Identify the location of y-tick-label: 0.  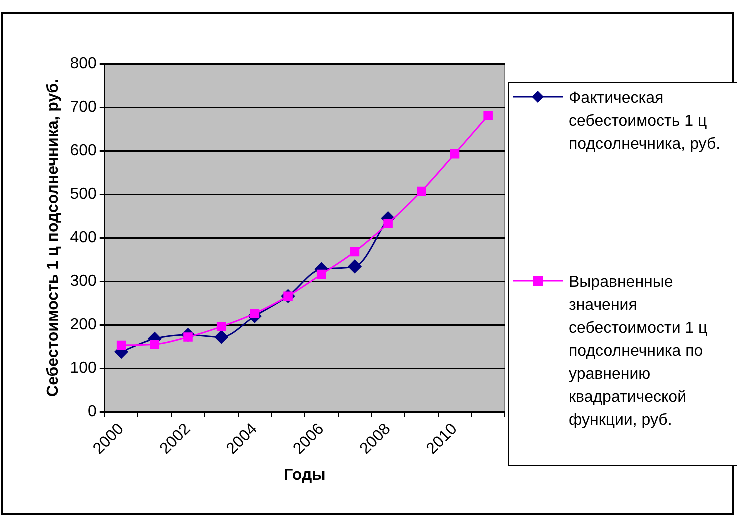
(92, 411).